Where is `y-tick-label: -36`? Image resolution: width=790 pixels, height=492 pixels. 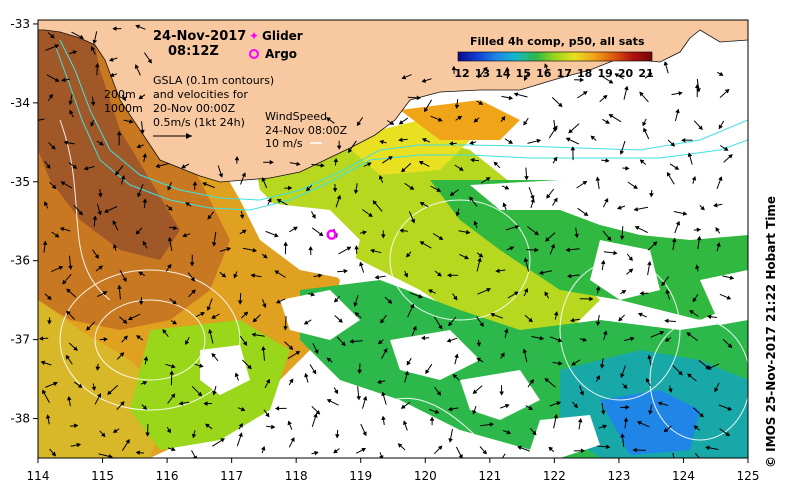
y-tick-label: -36 is located at coordinates (20, 261).